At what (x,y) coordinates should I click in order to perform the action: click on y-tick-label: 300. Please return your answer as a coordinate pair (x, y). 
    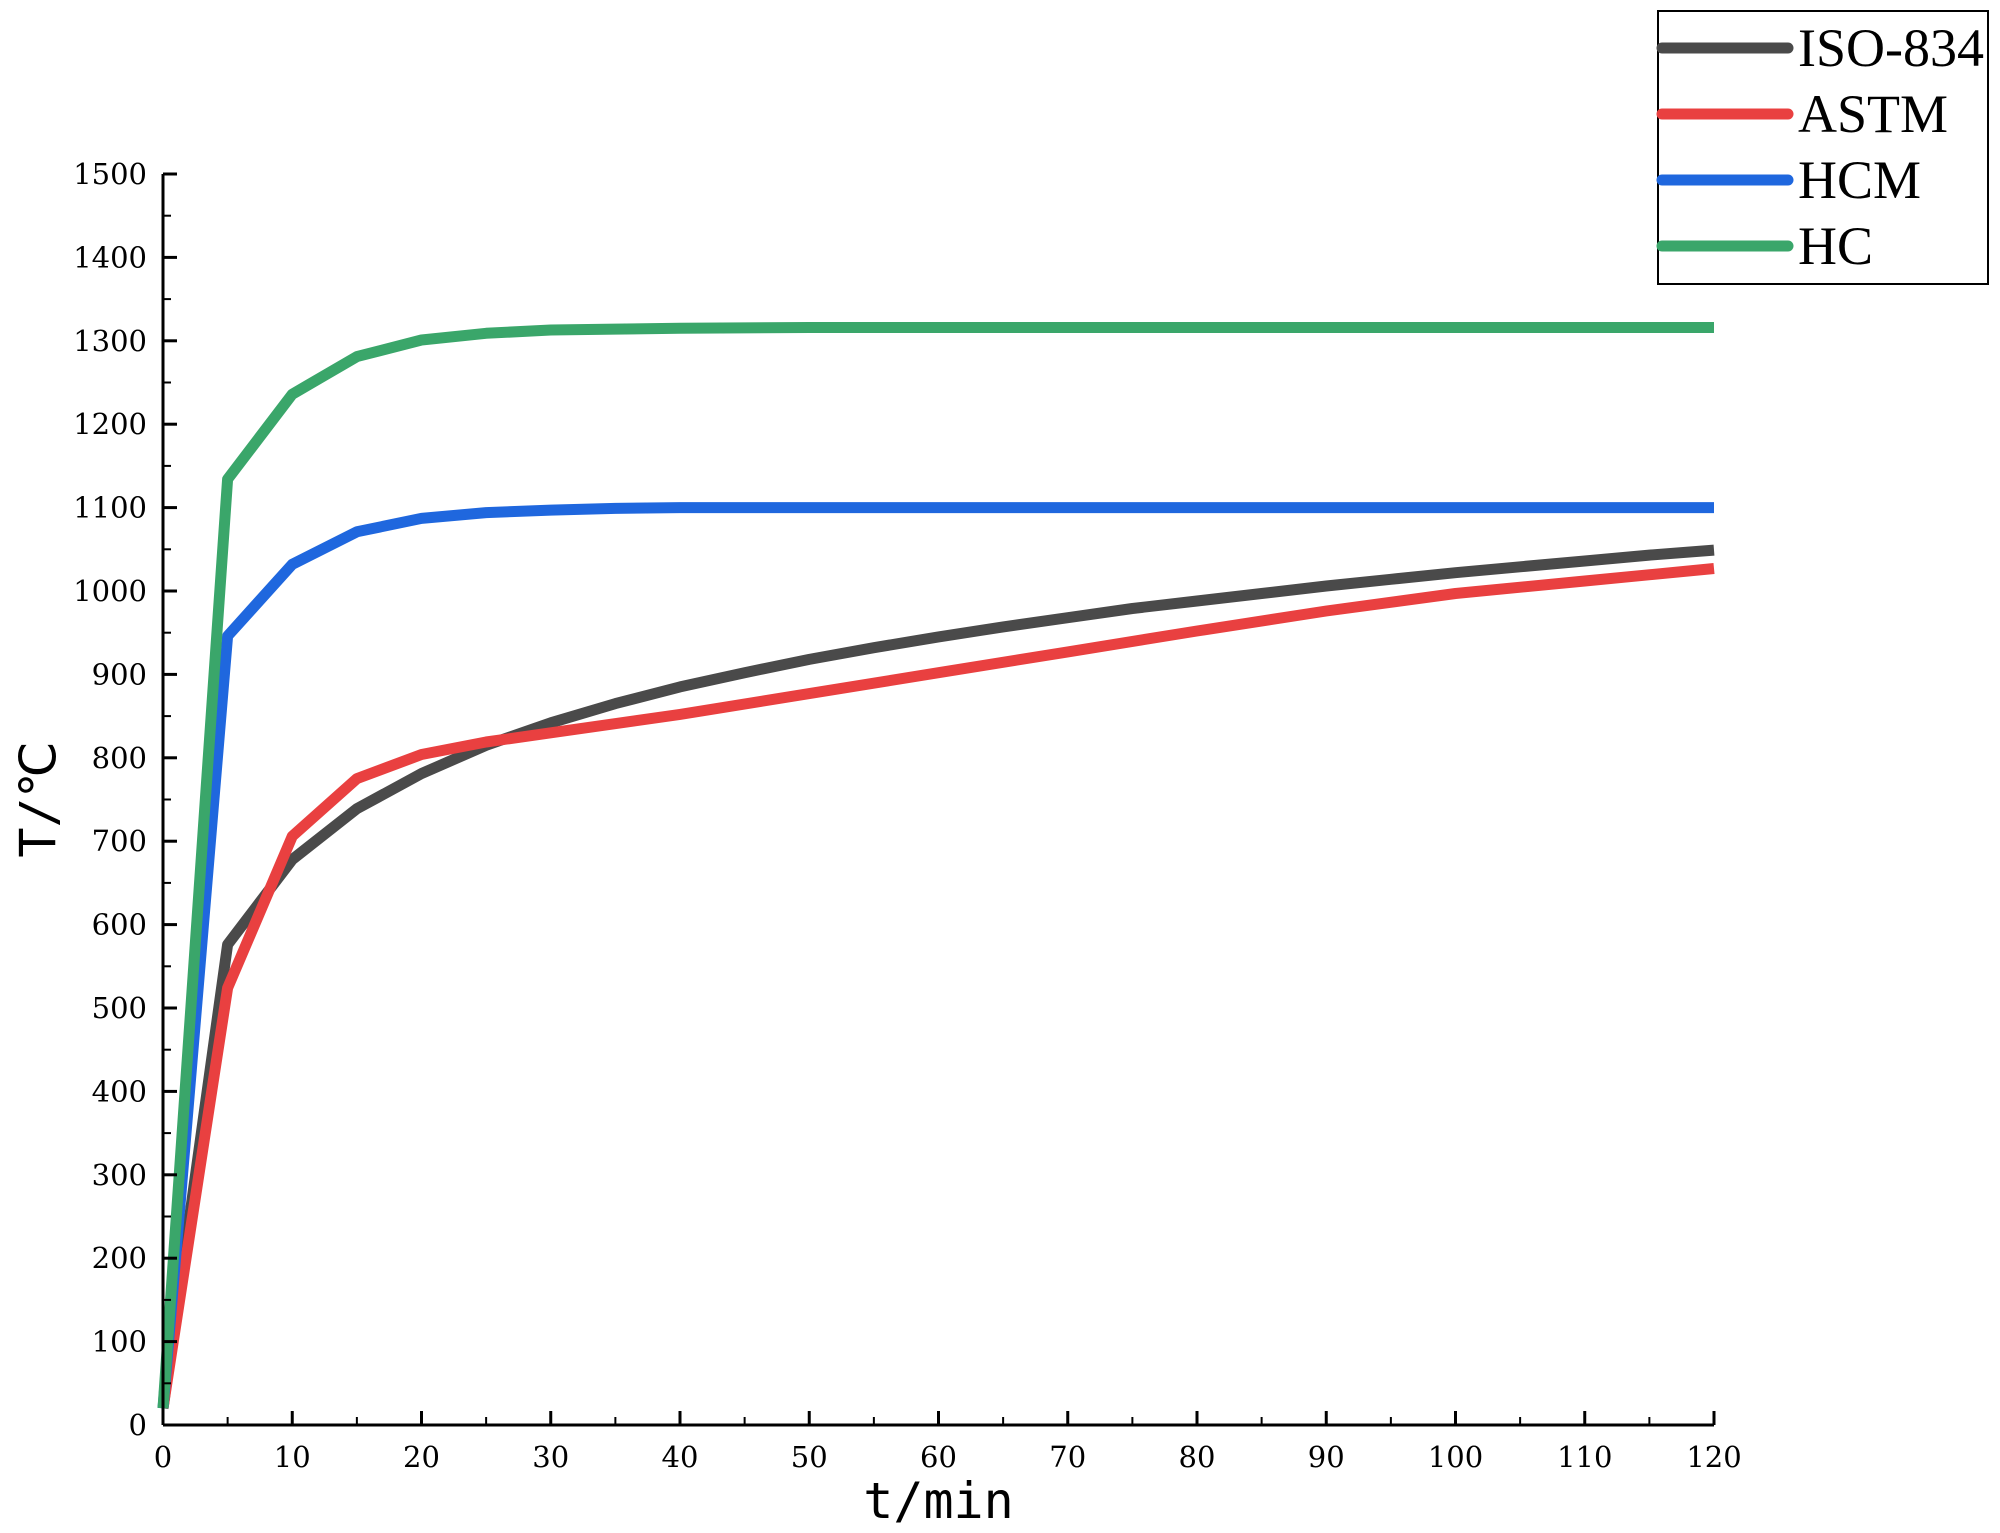
    Looking at the image, I should click on (119, 1175).